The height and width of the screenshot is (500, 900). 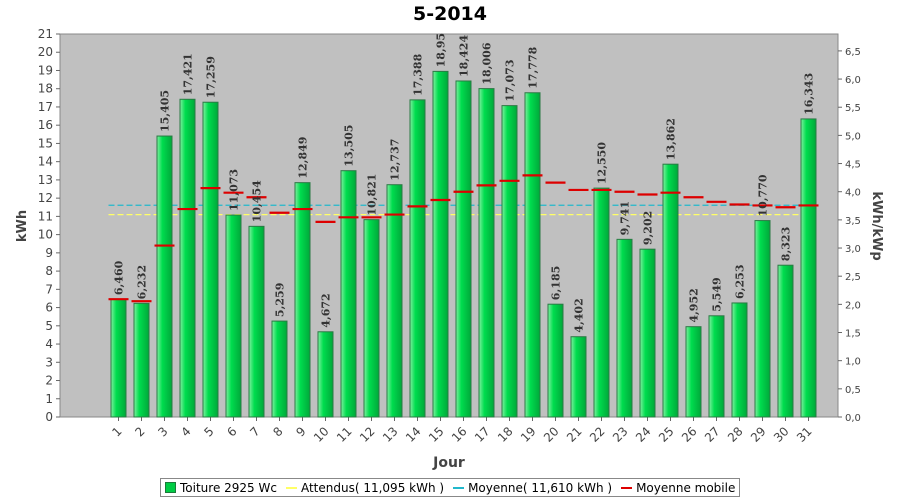 I want to click on y2-tick-label: 6,5, so click(x=853, y=52).